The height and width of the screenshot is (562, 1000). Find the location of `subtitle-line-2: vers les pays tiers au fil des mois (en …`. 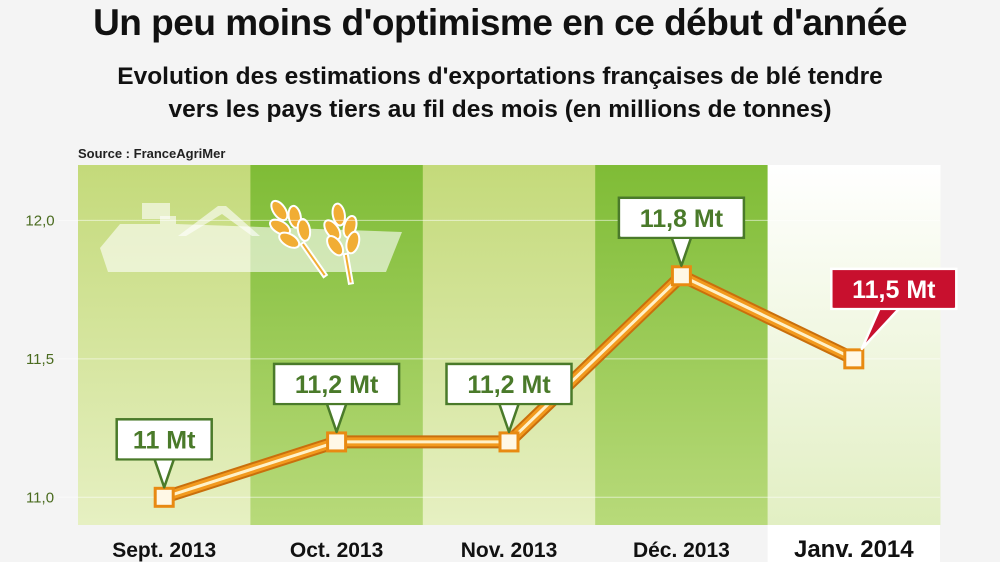

subtitle-line-2: vers les pays tiers au fil des mois (en … is located at coordinates (500, 109).